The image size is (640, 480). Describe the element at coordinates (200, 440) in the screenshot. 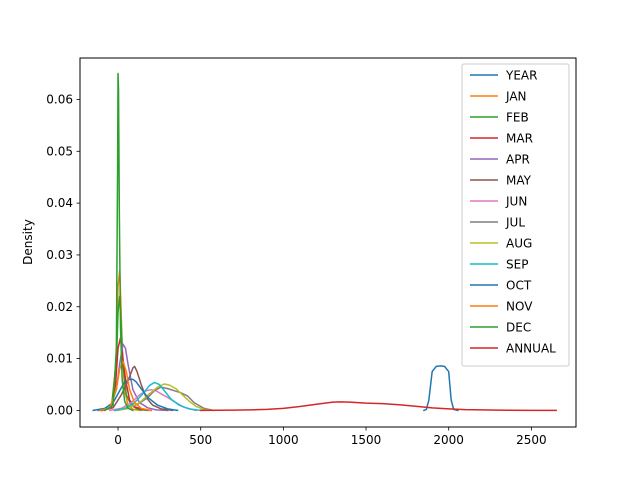

I see `x-tick-label: 500` at that location.